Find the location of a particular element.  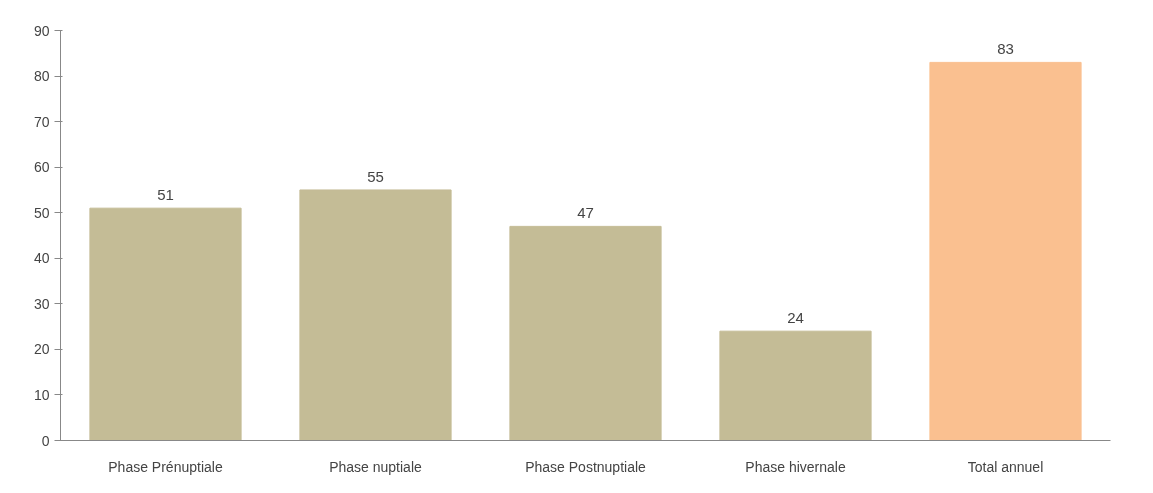

data-label: 83 is located at coordinates (1005, 49).